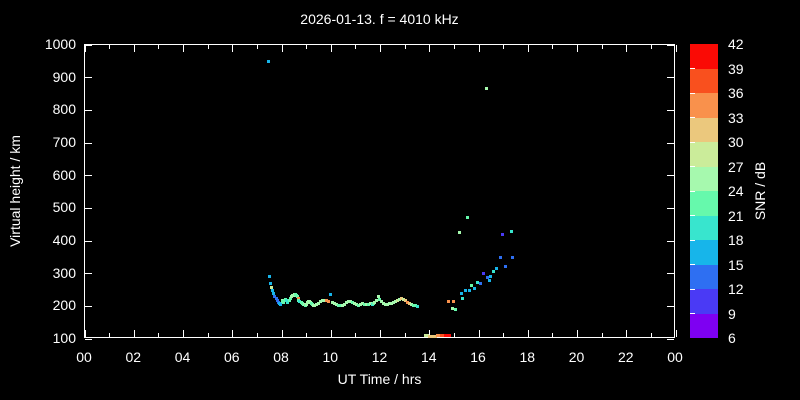 The width and height of the screenshot is (800, 400). I want to click on x-tick-label: 10, so click(330, 357).